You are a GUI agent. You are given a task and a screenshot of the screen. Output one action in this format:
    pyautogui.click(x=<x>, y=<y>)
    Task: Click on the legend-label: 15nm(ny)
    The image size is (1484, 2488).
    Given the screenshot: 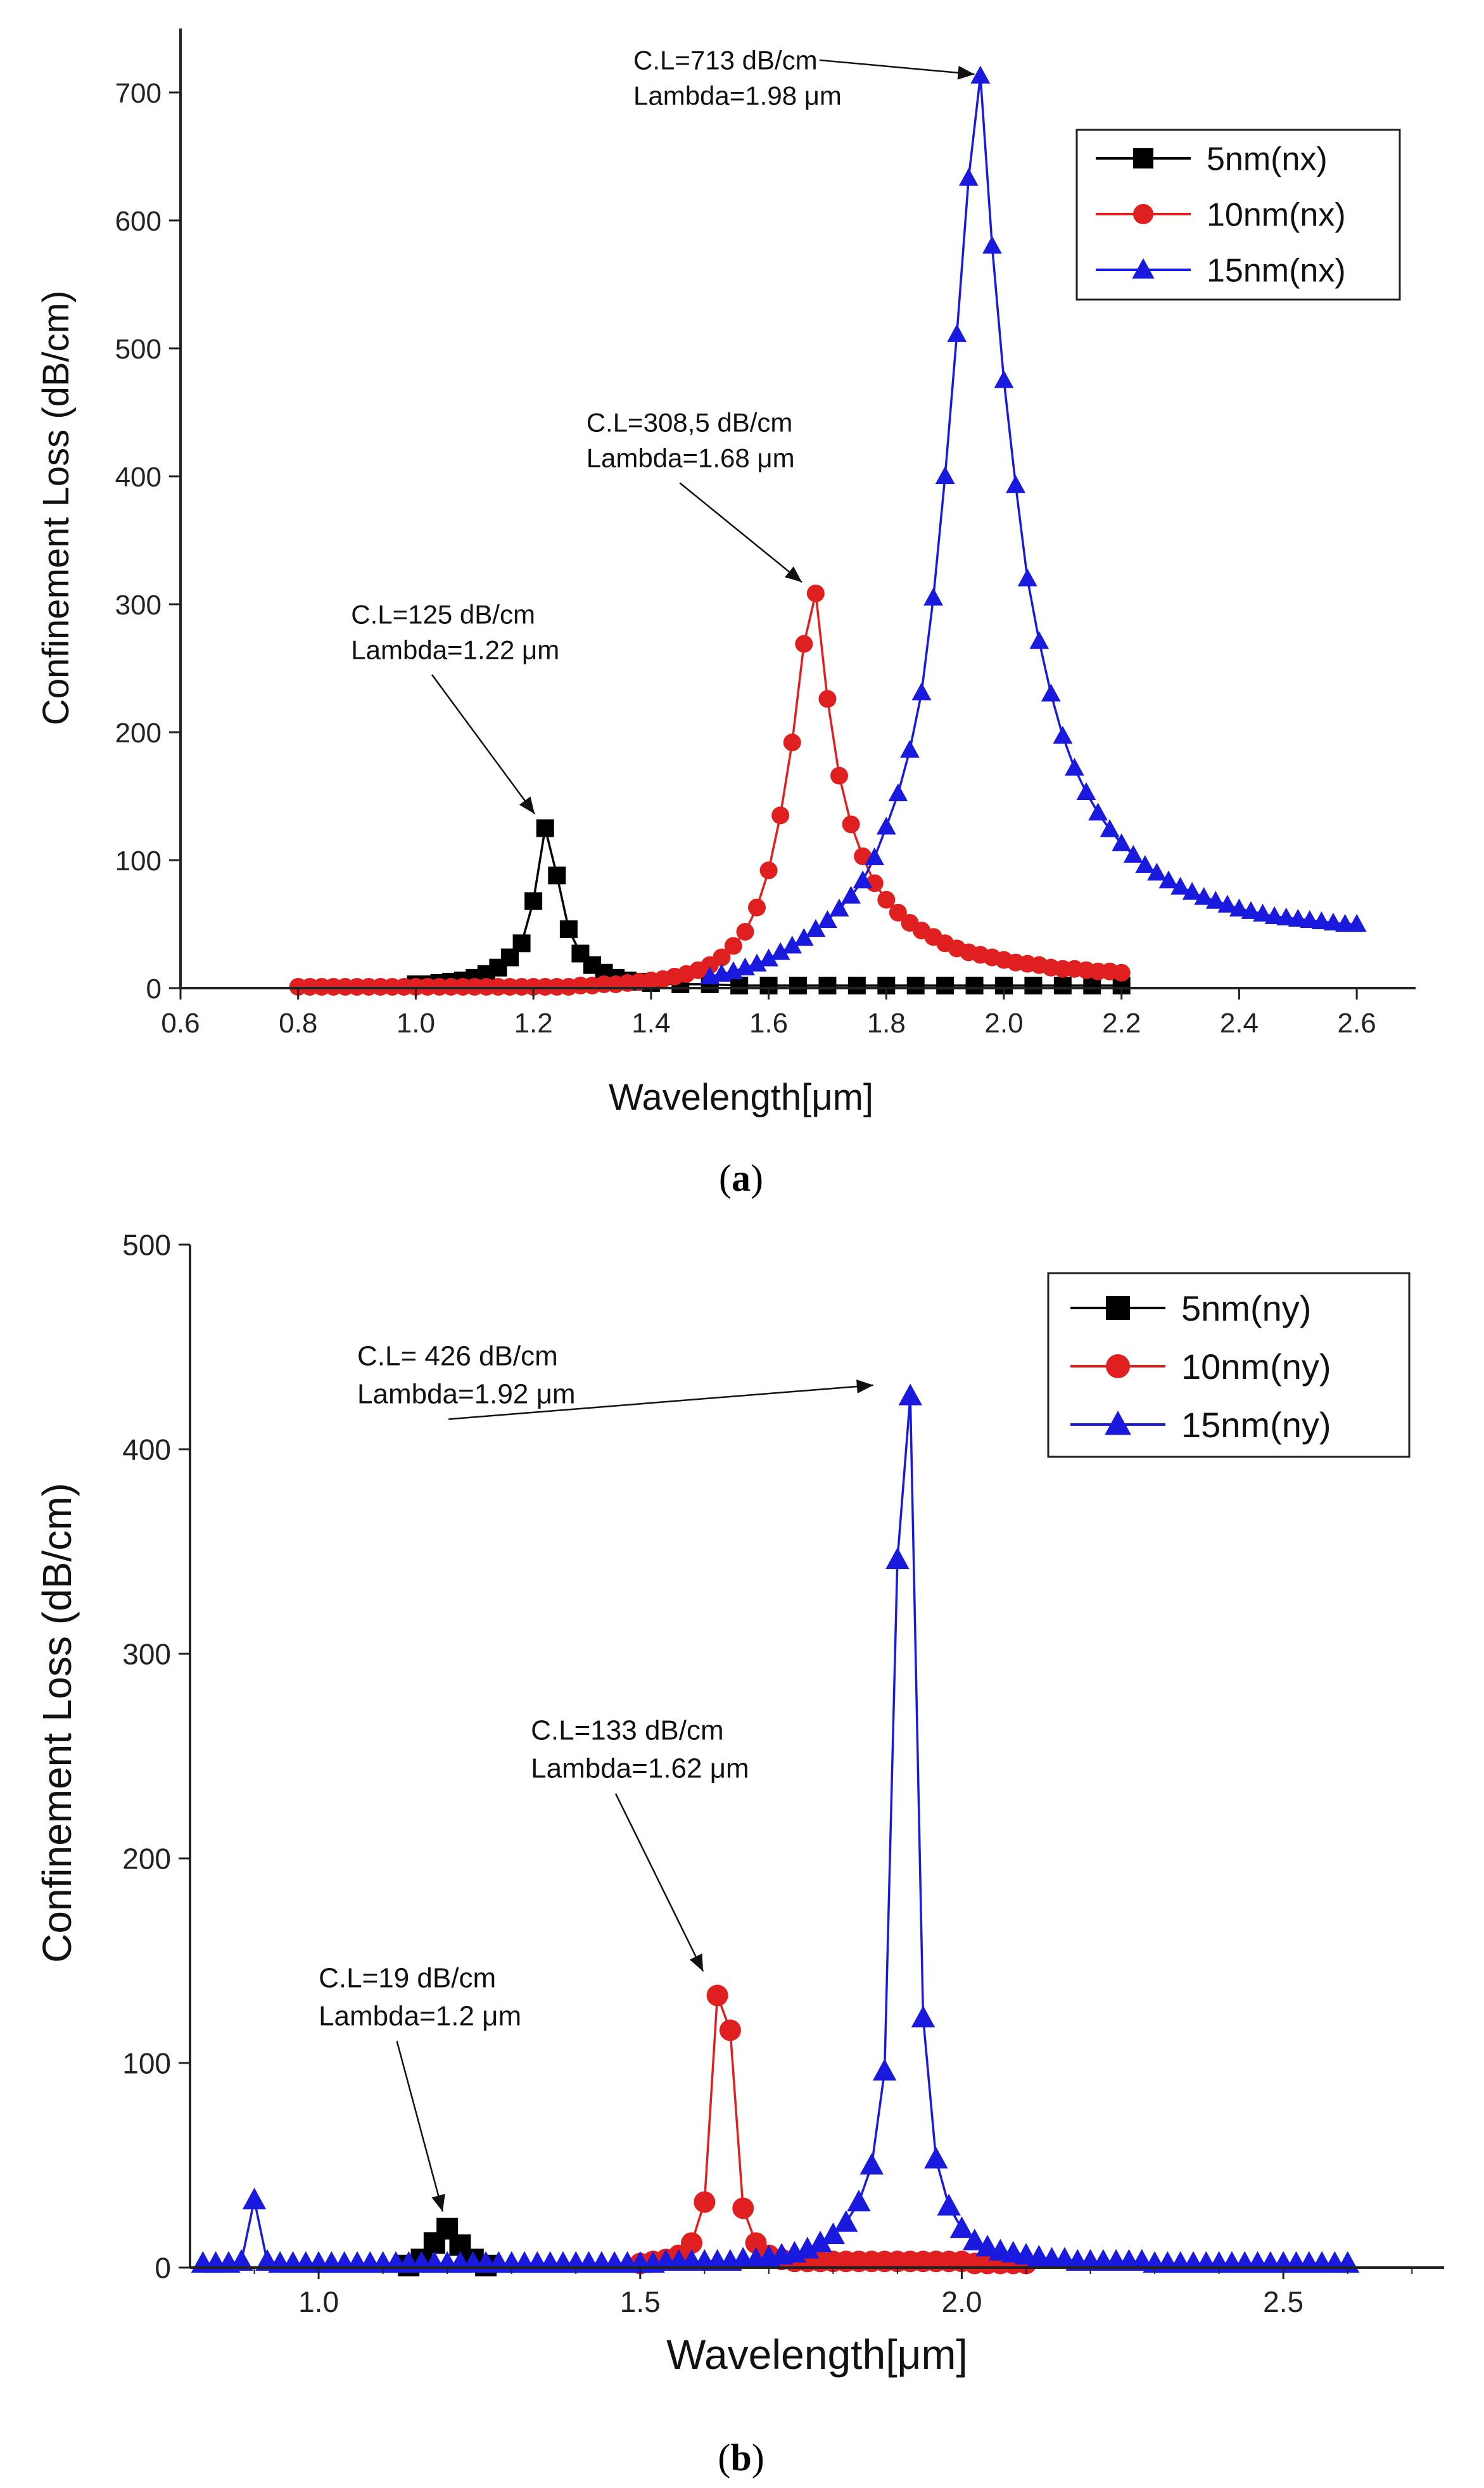 What is the action you would take?
    pyautogui.click(x=1256, y=1425)
    